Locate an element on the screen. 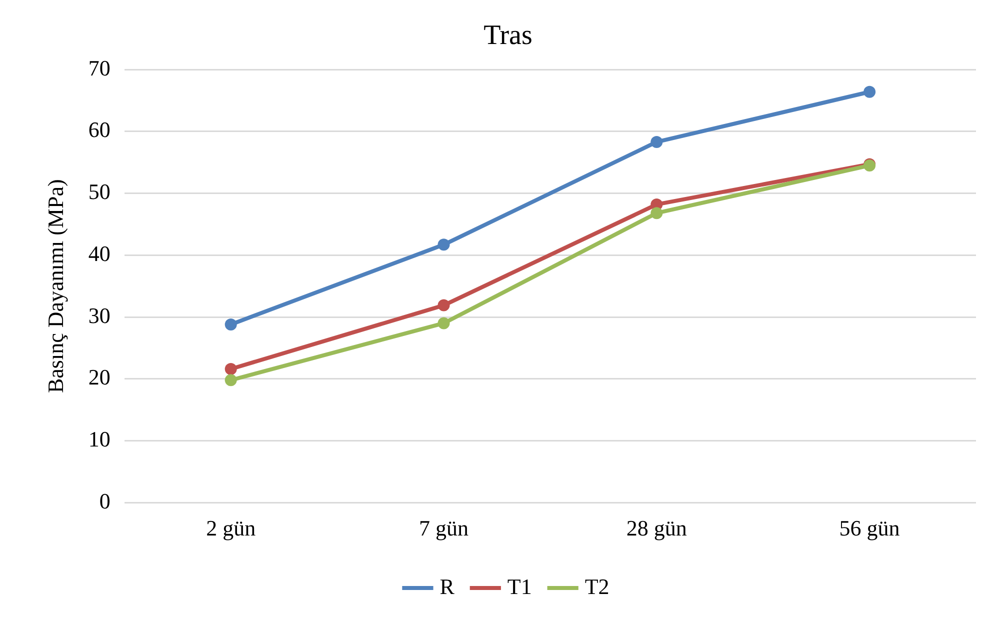  y-axis-title: Basınç Dayanımı (MPa) is located at coordinates (55, 286).